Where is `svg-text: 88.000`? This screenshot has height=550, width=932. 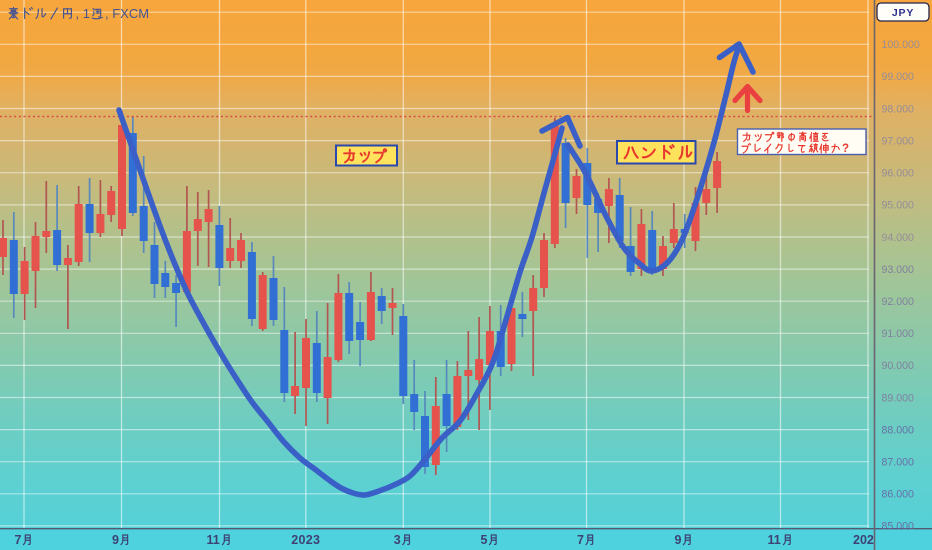 svg-text: 88.000 is located at coordinates (898, 430).